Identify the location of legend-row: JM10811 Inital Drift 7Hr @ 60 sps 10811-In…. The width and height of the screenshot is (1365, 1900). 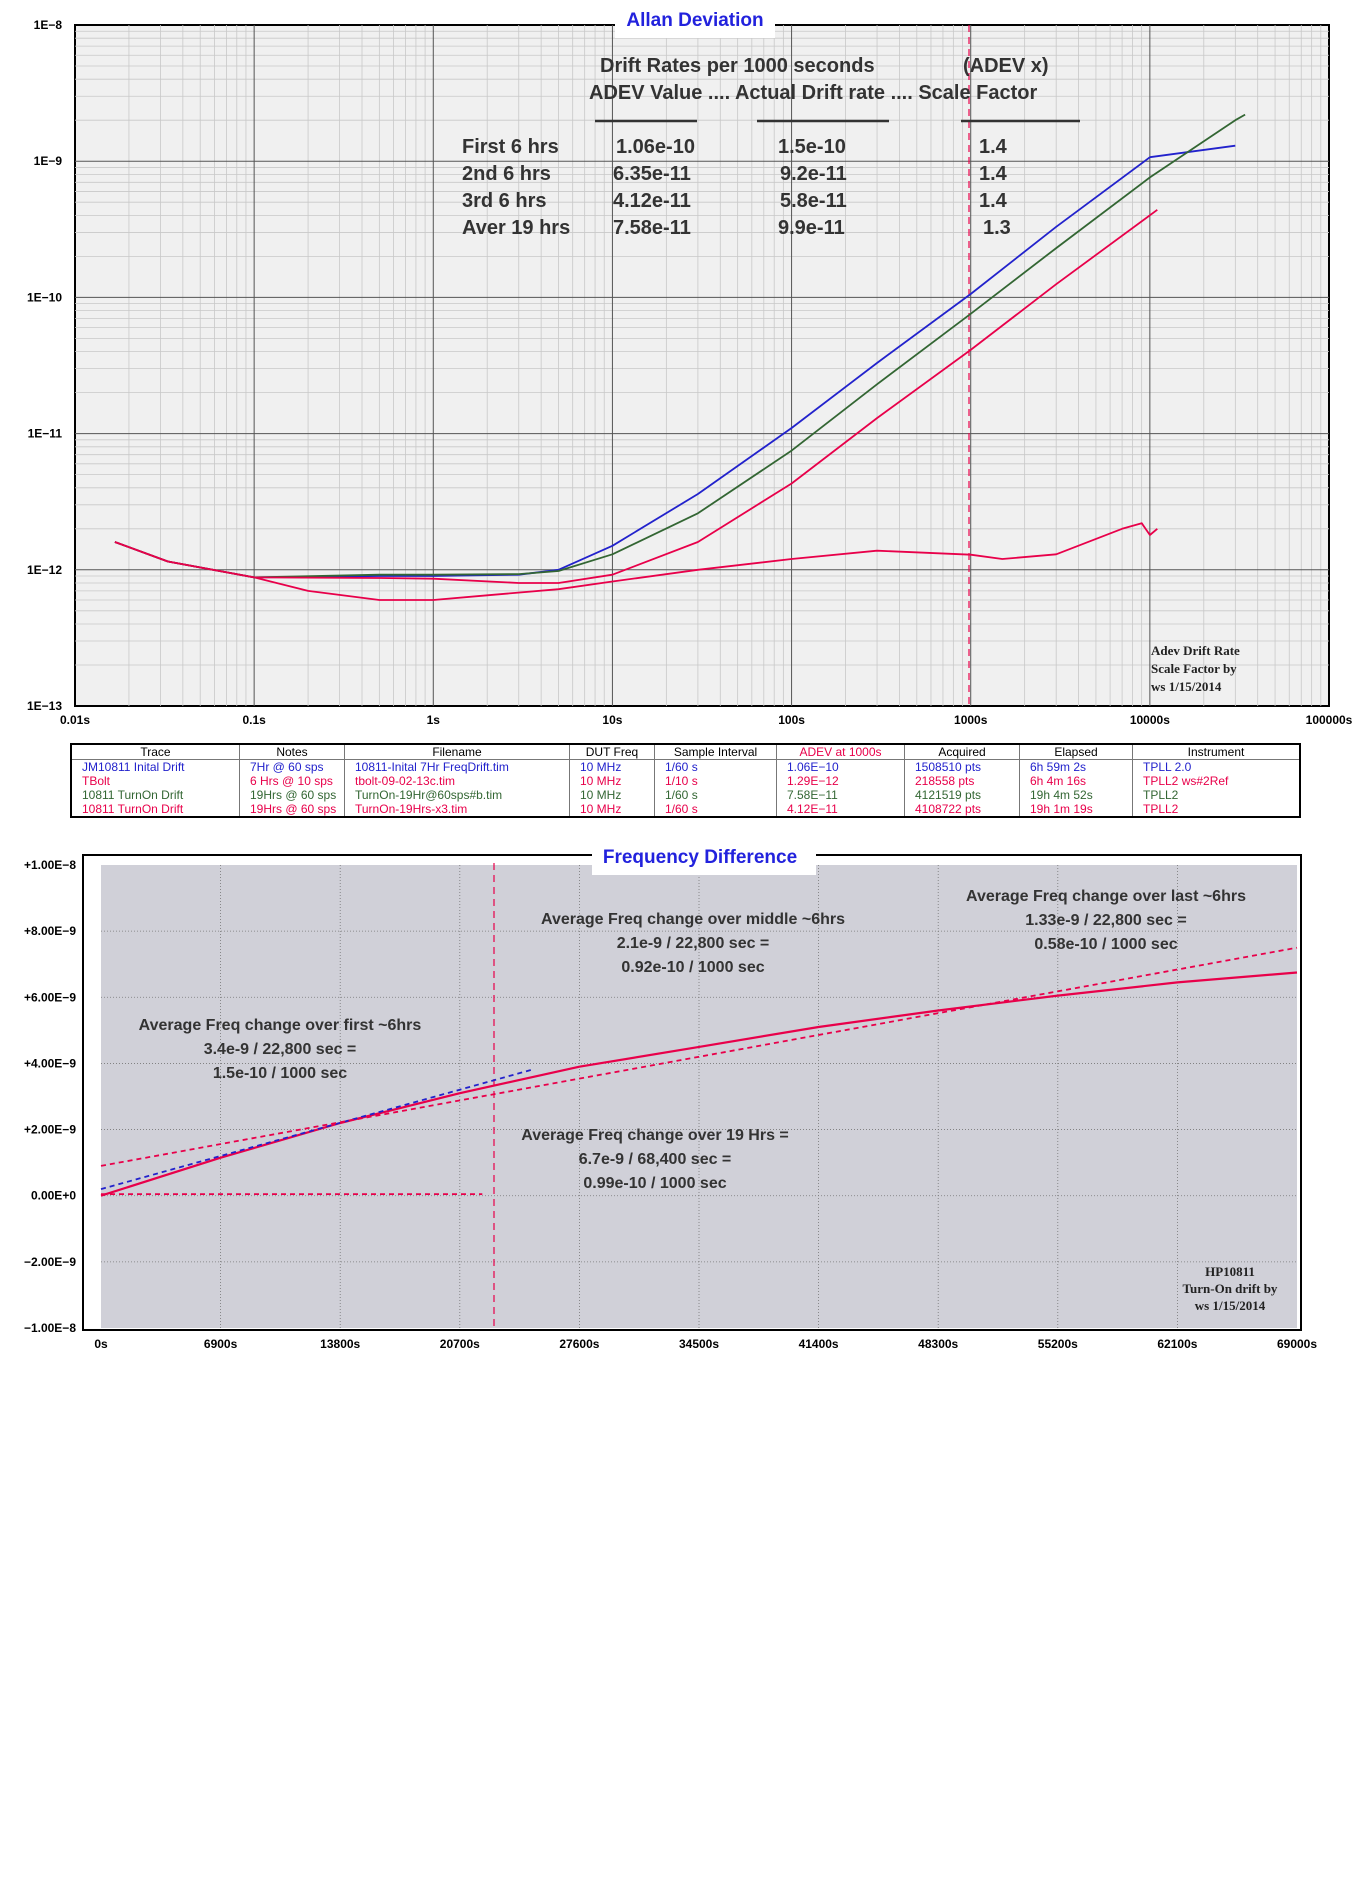
(685, 766).